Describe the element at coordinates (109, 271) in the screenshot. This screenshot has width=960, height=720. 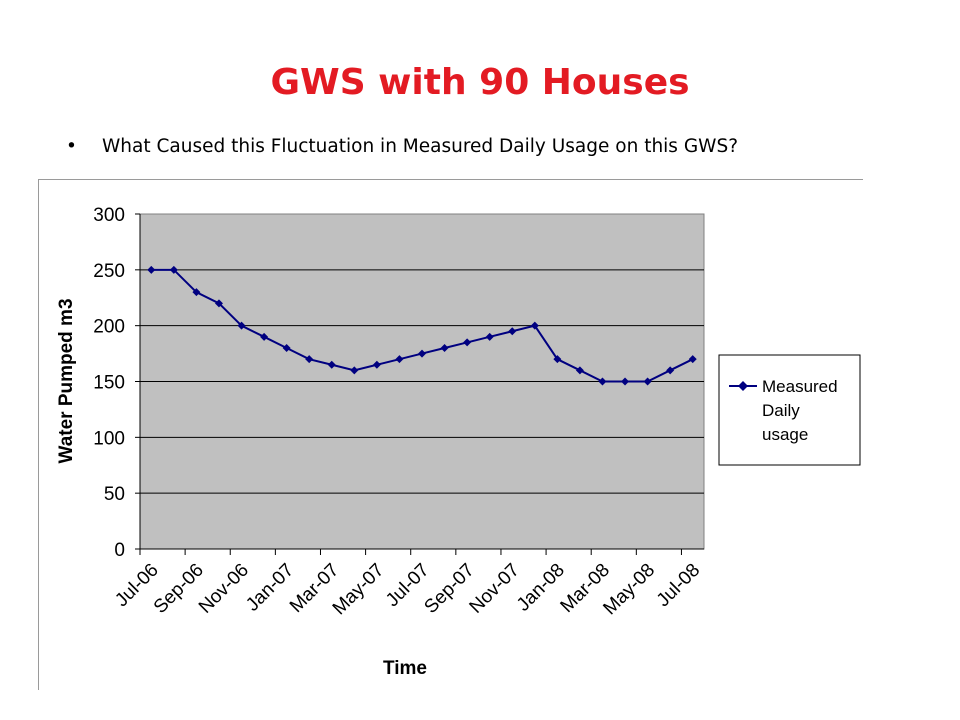
I see `y-tick-label: 250` at that location.